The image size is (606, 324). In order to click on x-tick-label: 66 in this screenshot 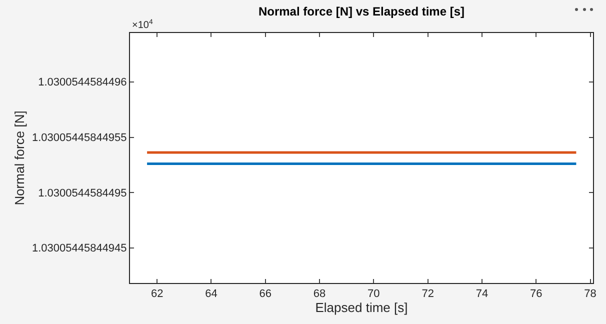, I will do `click(265, 294)`.